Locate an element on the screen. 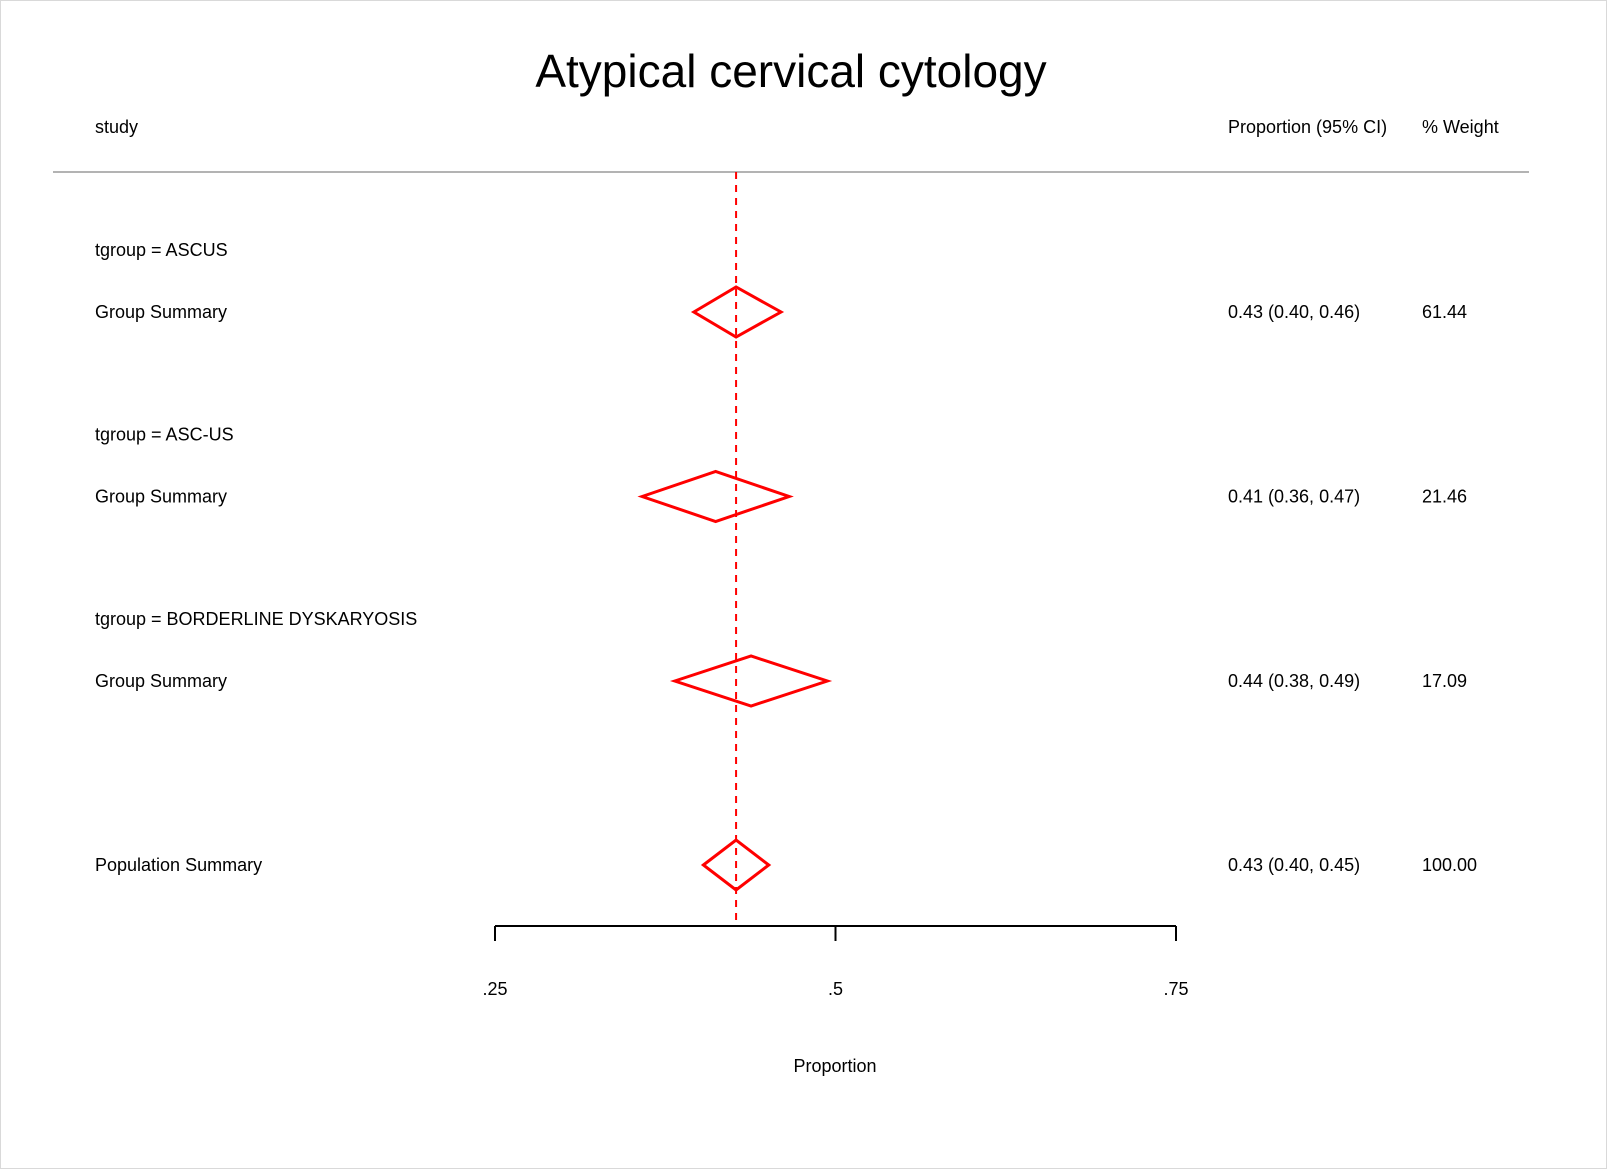 Image resolution: width=1607 pixels, height=1169 pixels. overall-ci-text: 0.43 (0.40, 0.45) is located at coordinates (1294, 865).